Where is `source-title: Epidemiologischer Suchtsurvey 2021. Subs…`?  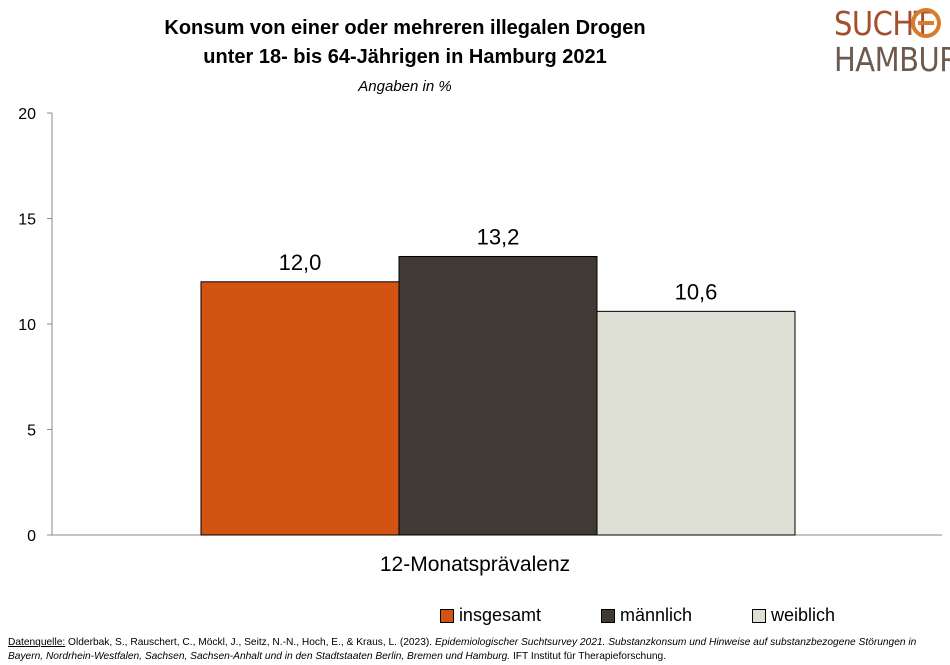 source-title: Epidemiologischer Suchtsurvey 2021. Subs… is located at coordinates (462, 649).